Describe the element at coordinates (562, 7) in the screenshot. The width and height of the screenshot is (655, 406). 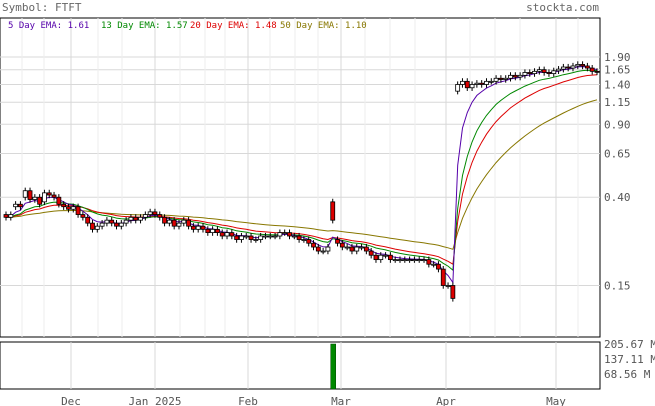
I see `site-label: stockta.com` at that location.